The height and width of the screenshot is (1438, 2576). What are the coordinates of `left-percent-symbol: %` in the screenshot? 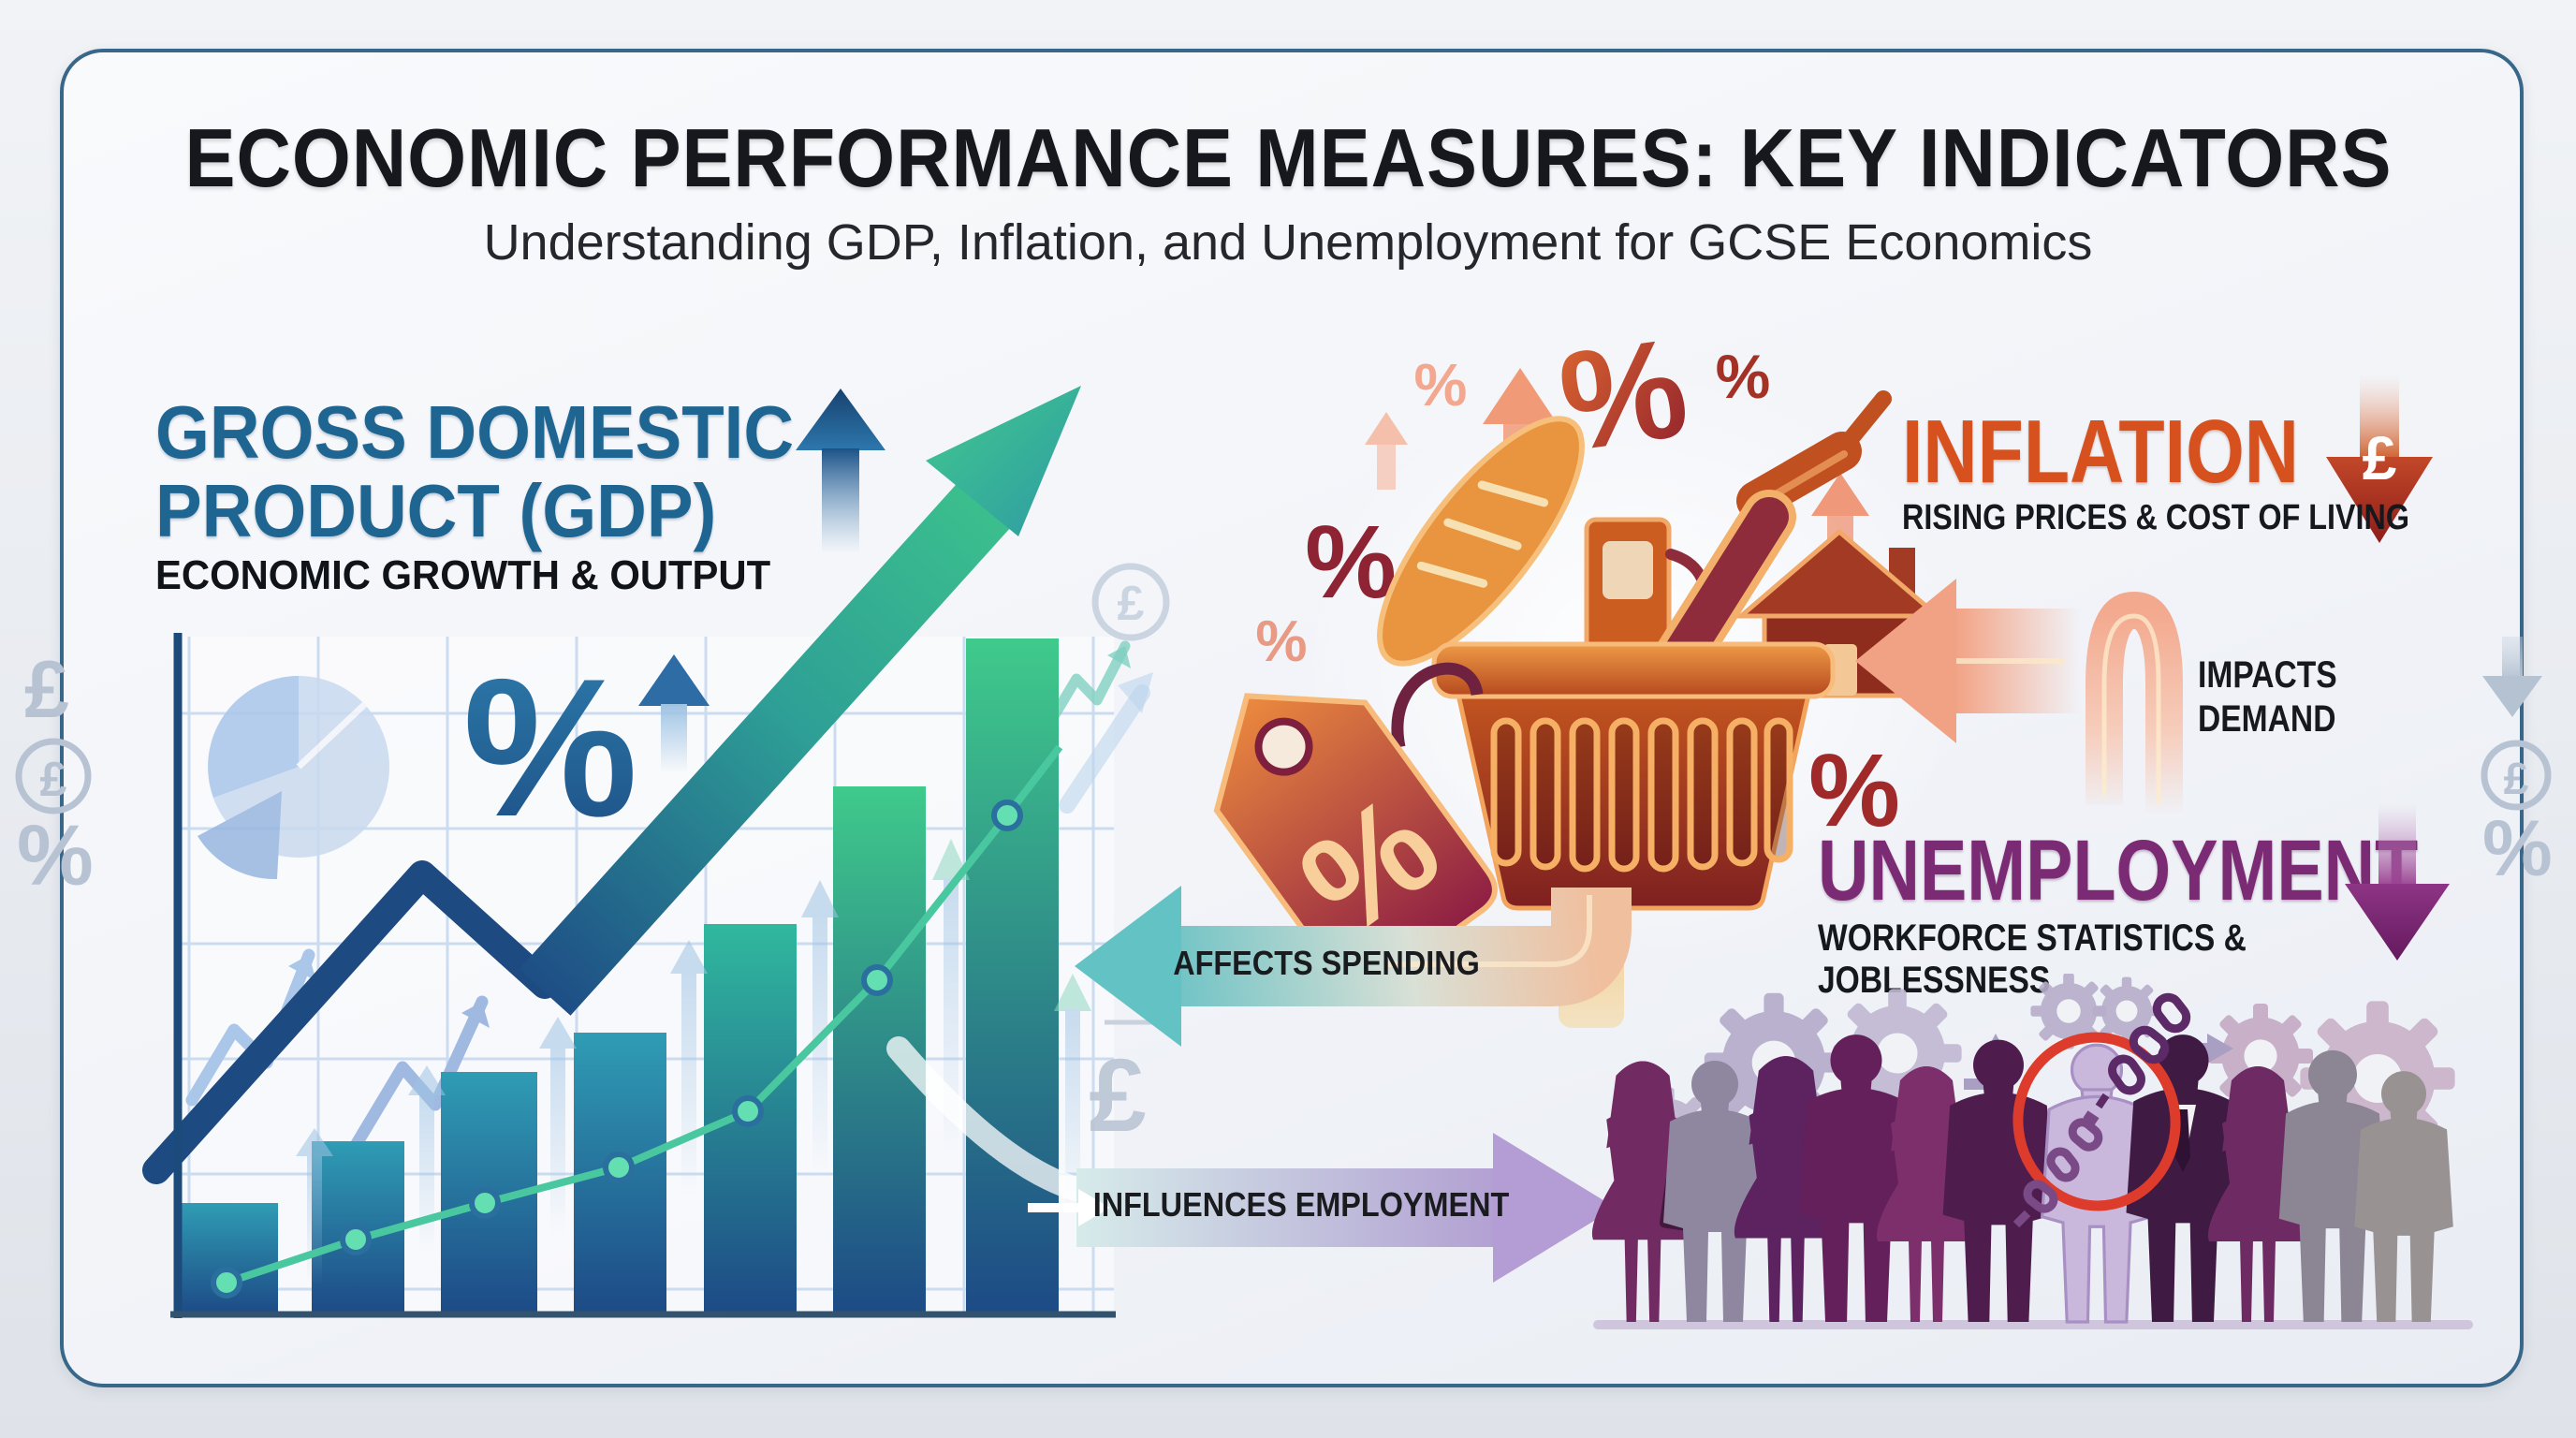 It's located at (55, 855).